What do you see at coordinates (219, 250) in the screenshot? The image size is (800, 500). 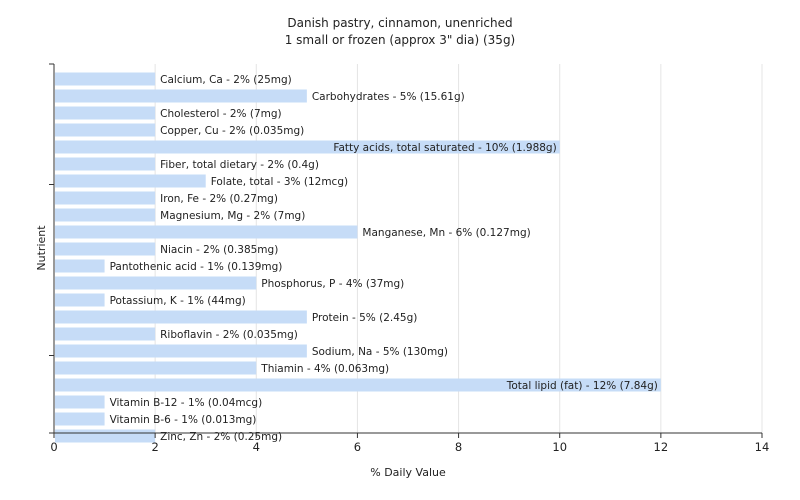 I see `bar-label: Niacin - 2% (0.385mg)` at bounding box center [219, 250].